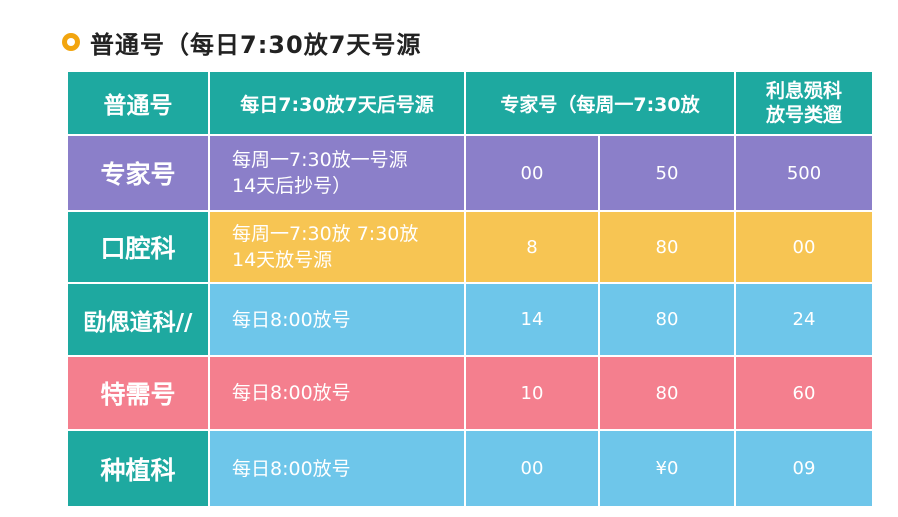 This screenshot has width=898, height=517. I want to click on row-value-3: 500, so click(804, 174).